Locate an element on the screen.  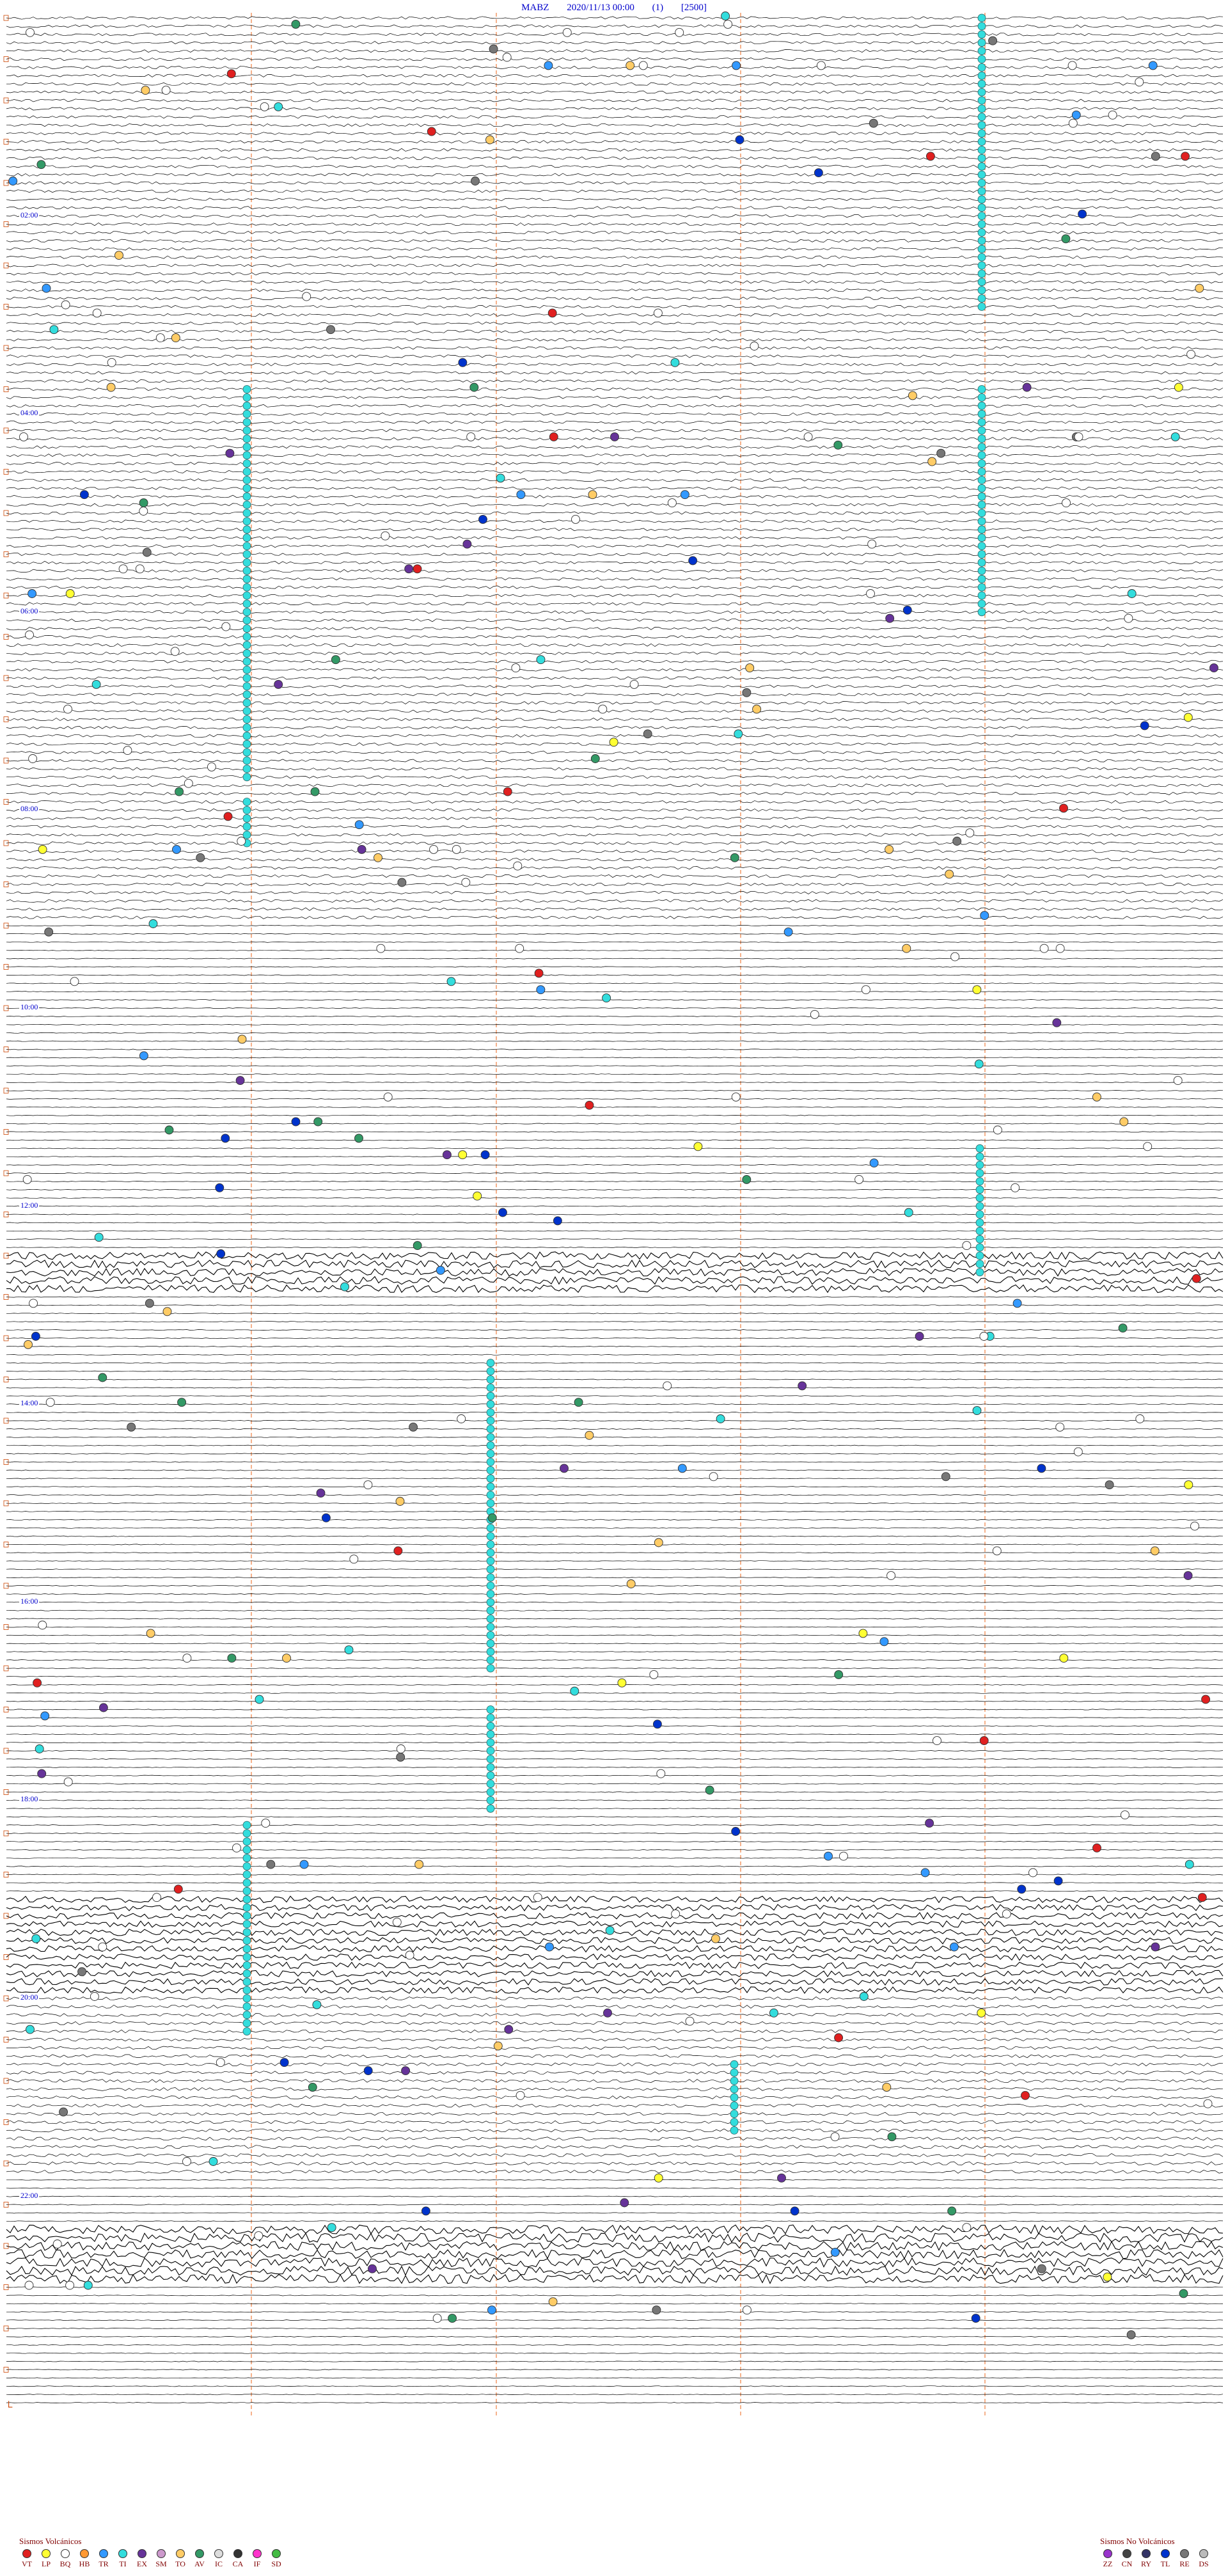
legend-item-ds: DS is located at coordinates (1203, 2559).